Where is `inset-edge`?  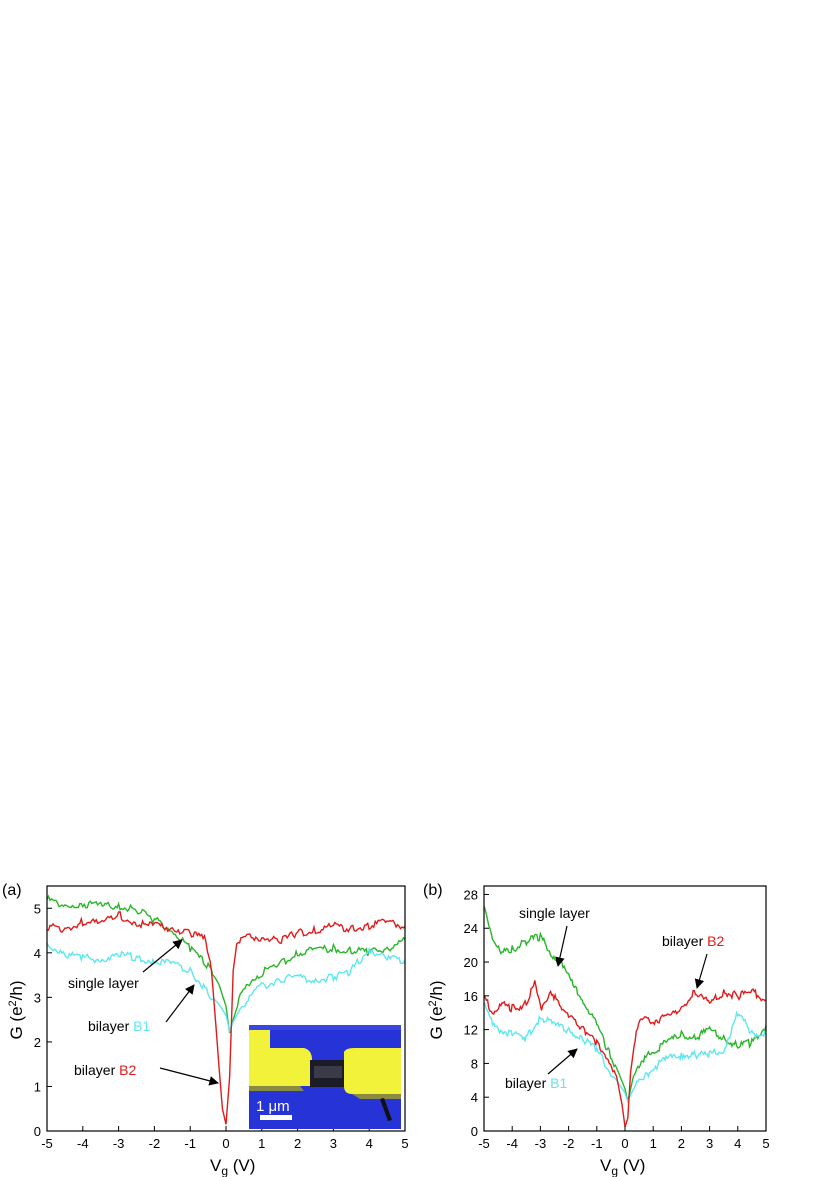
inset-edge is located at coordinates (325, 1027).